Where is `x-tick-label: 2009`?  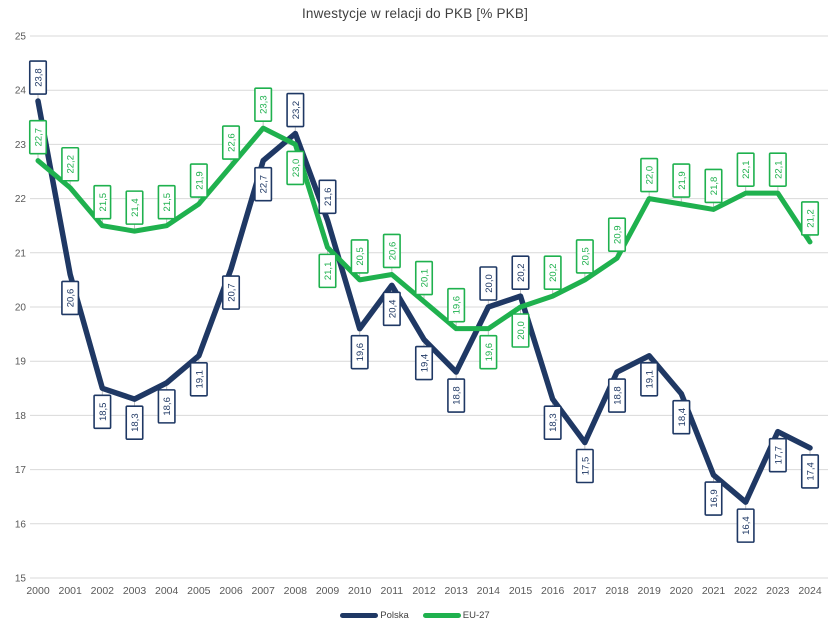
x-tick-label: 2009 is located at coordinates (328, 591).